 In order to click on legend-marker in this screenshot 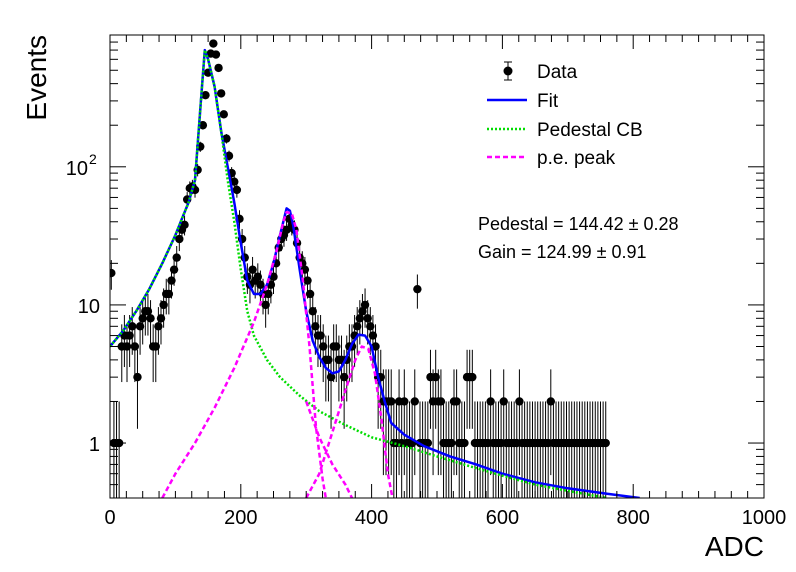, I will do `click(508, 71)`.